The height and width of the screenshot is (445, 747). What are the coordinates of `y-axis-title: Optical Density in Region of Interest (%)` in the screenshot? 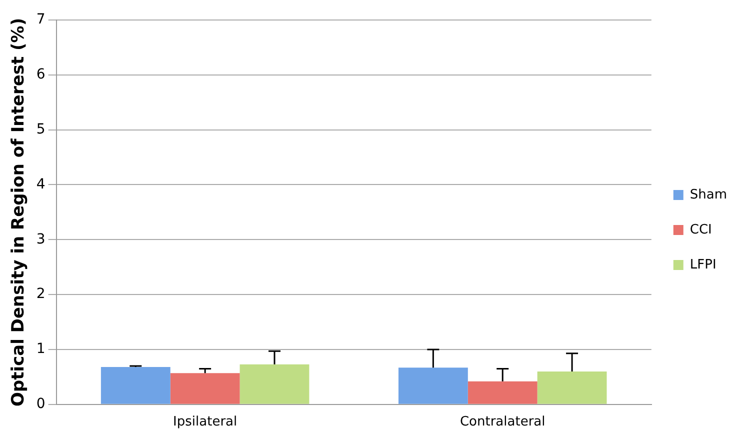 It's located at (18, 212).